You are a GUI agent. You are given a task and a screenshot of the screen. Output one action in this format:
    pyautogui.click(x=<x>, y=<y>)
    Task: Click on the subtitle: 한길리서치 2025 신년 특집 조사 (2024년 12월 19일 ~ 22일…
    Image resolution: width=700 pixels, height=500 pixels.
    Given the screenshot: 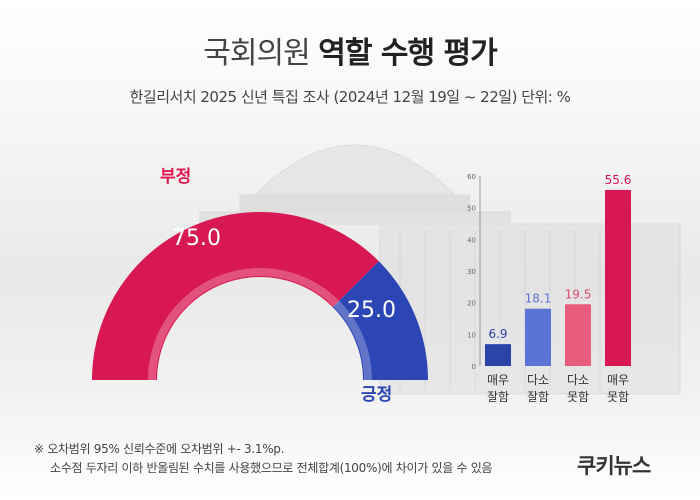 What is the action you would take?
    pyautogui.click(x=350, y=97)
    